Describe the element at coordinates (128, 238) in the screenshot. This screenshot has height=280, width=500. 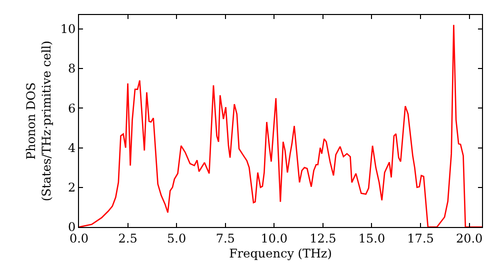
I see `x-tick-label: 2.5` at that location.